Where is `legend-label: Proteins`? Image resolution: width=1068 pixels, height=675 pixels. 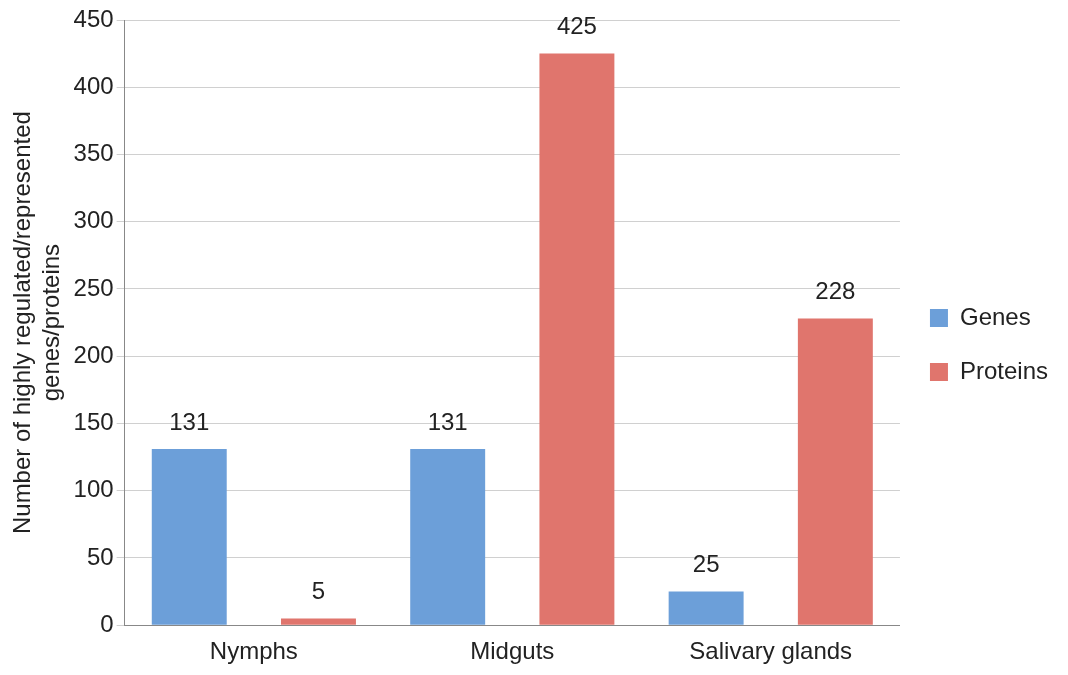
legend-label: Proteins is located at coordinates (1003, 370).